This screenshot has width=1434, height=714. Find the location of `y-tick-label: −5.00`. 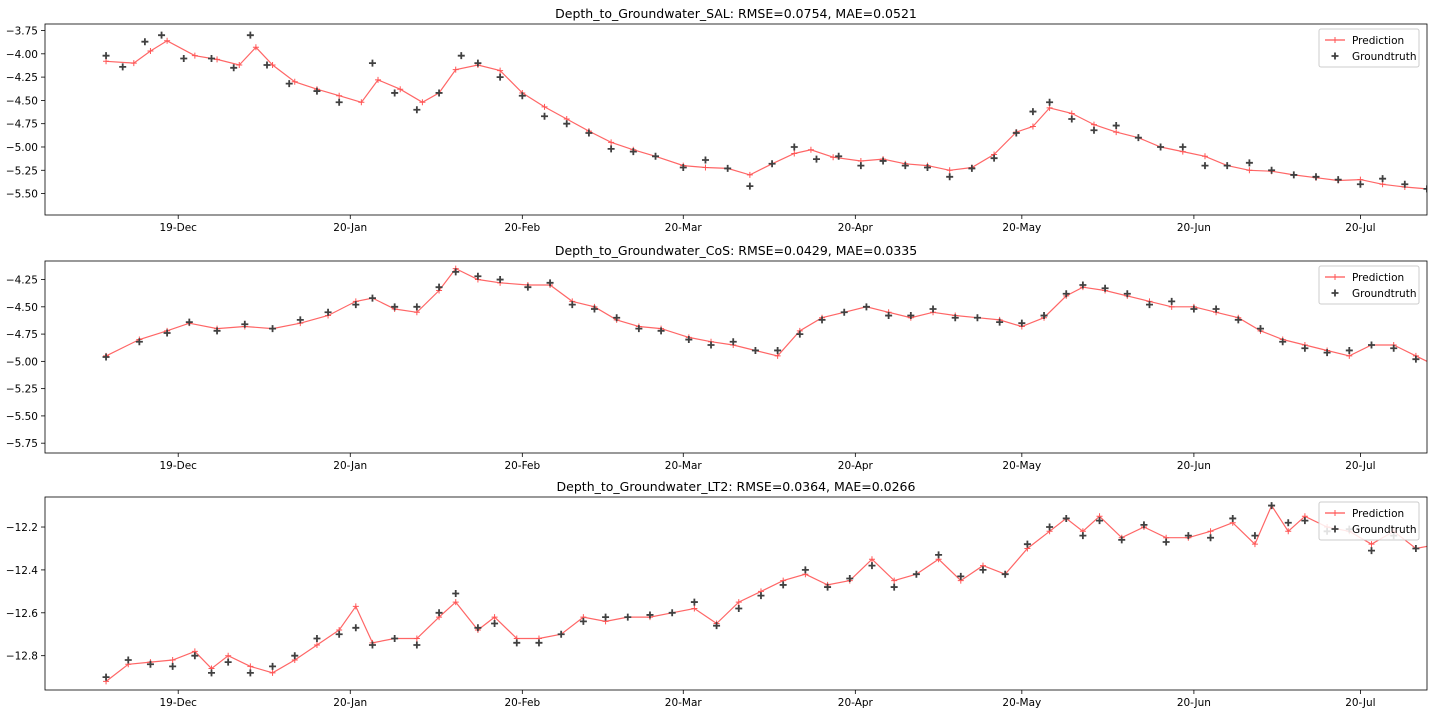

y-tick-label: −5.00 is located at coordinates (22, 362).